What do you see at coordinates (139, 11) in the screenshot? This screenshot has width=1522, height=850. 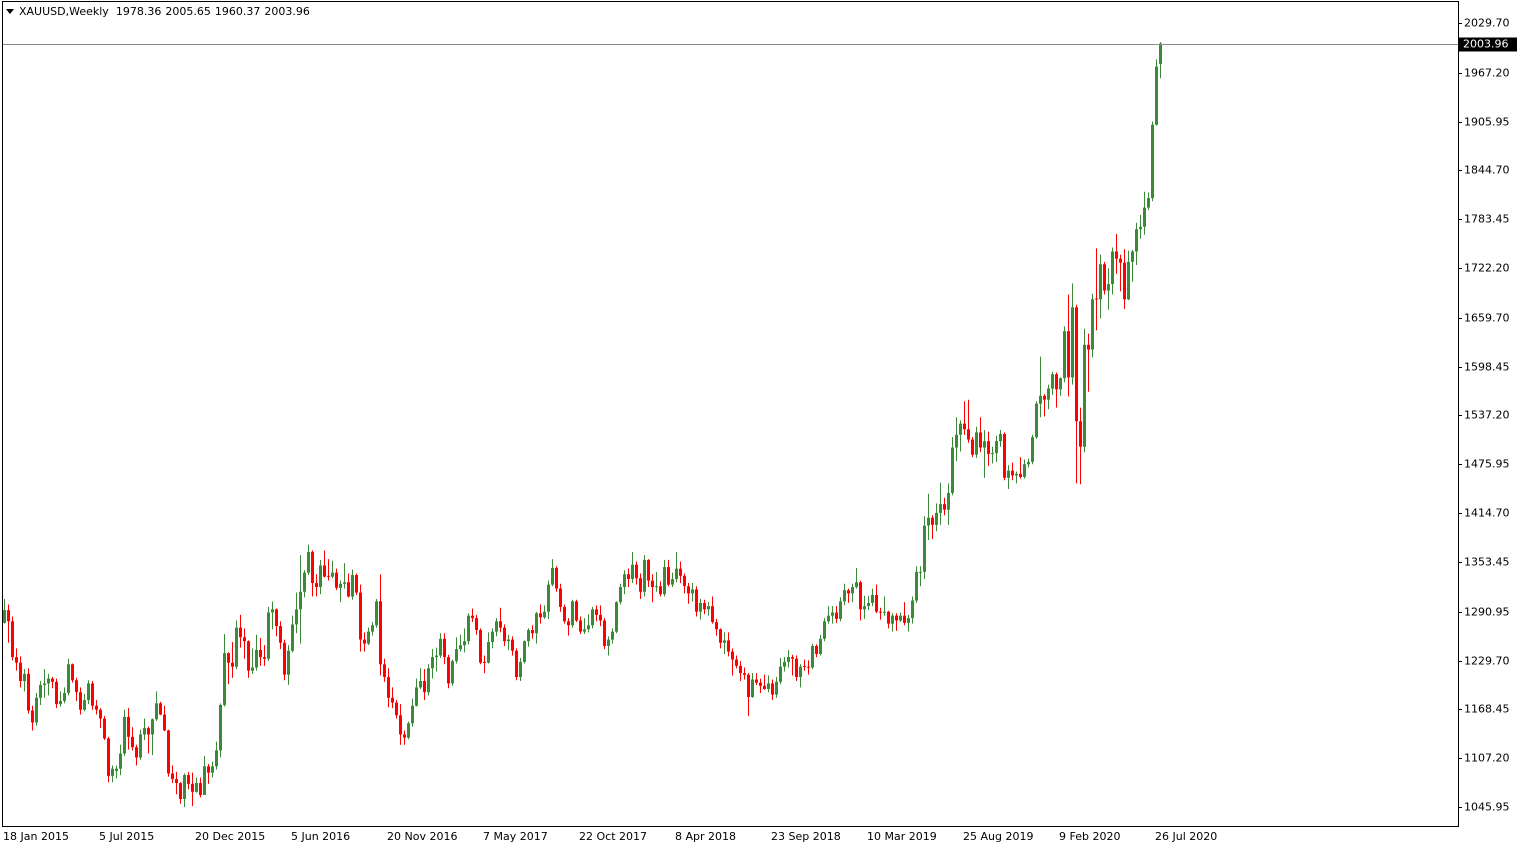 I see `header-open: 1978.36` at bounding box center [139, 11].